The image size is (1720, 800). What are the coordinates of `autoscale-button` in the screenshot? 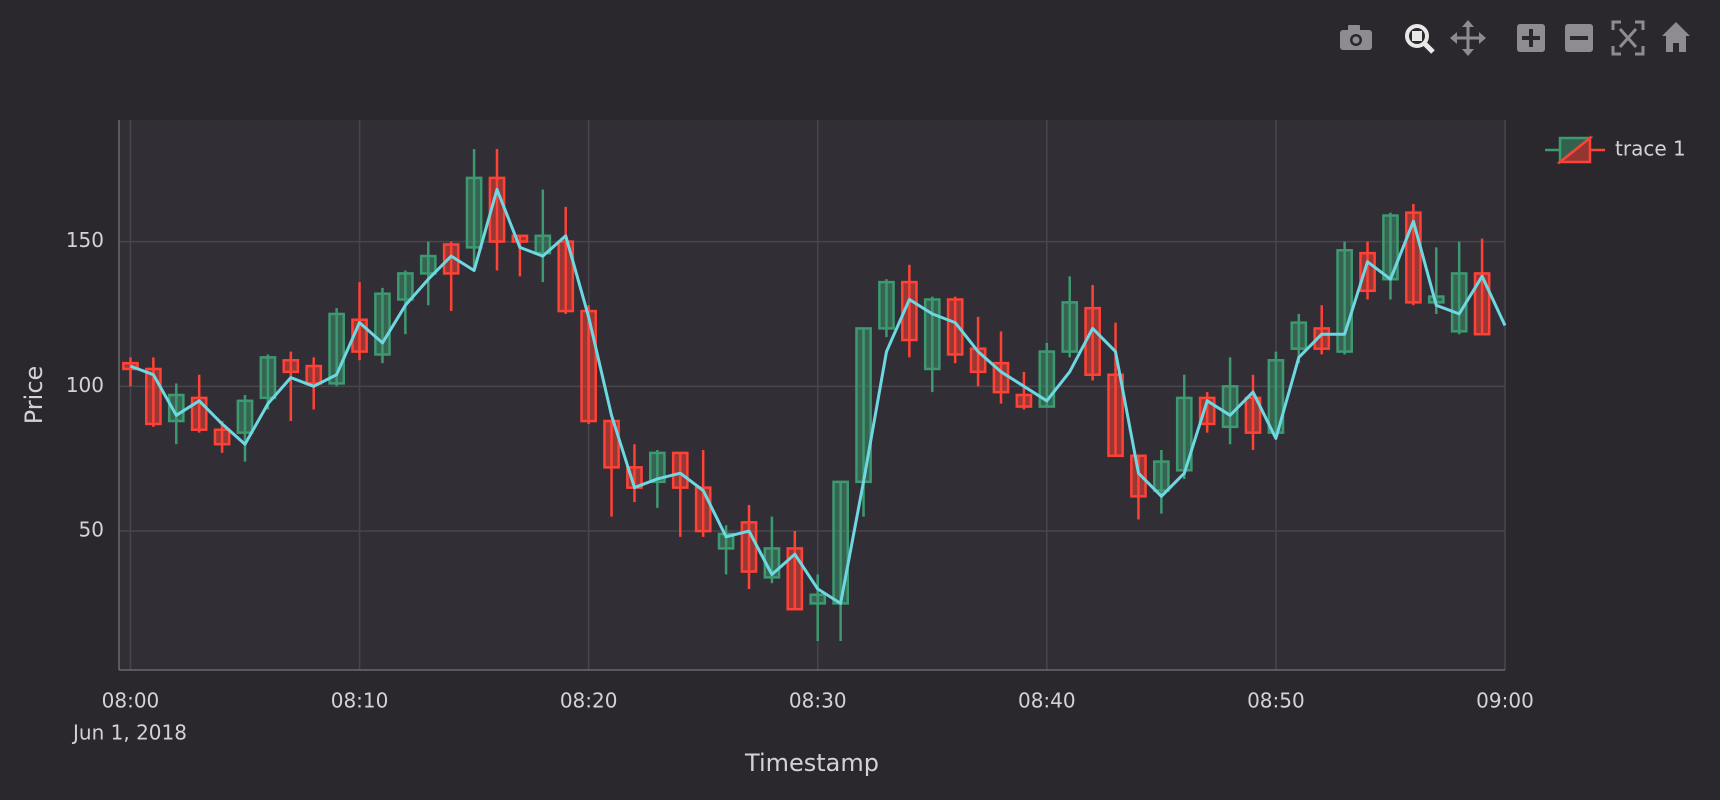 It's located at (1628, 38).